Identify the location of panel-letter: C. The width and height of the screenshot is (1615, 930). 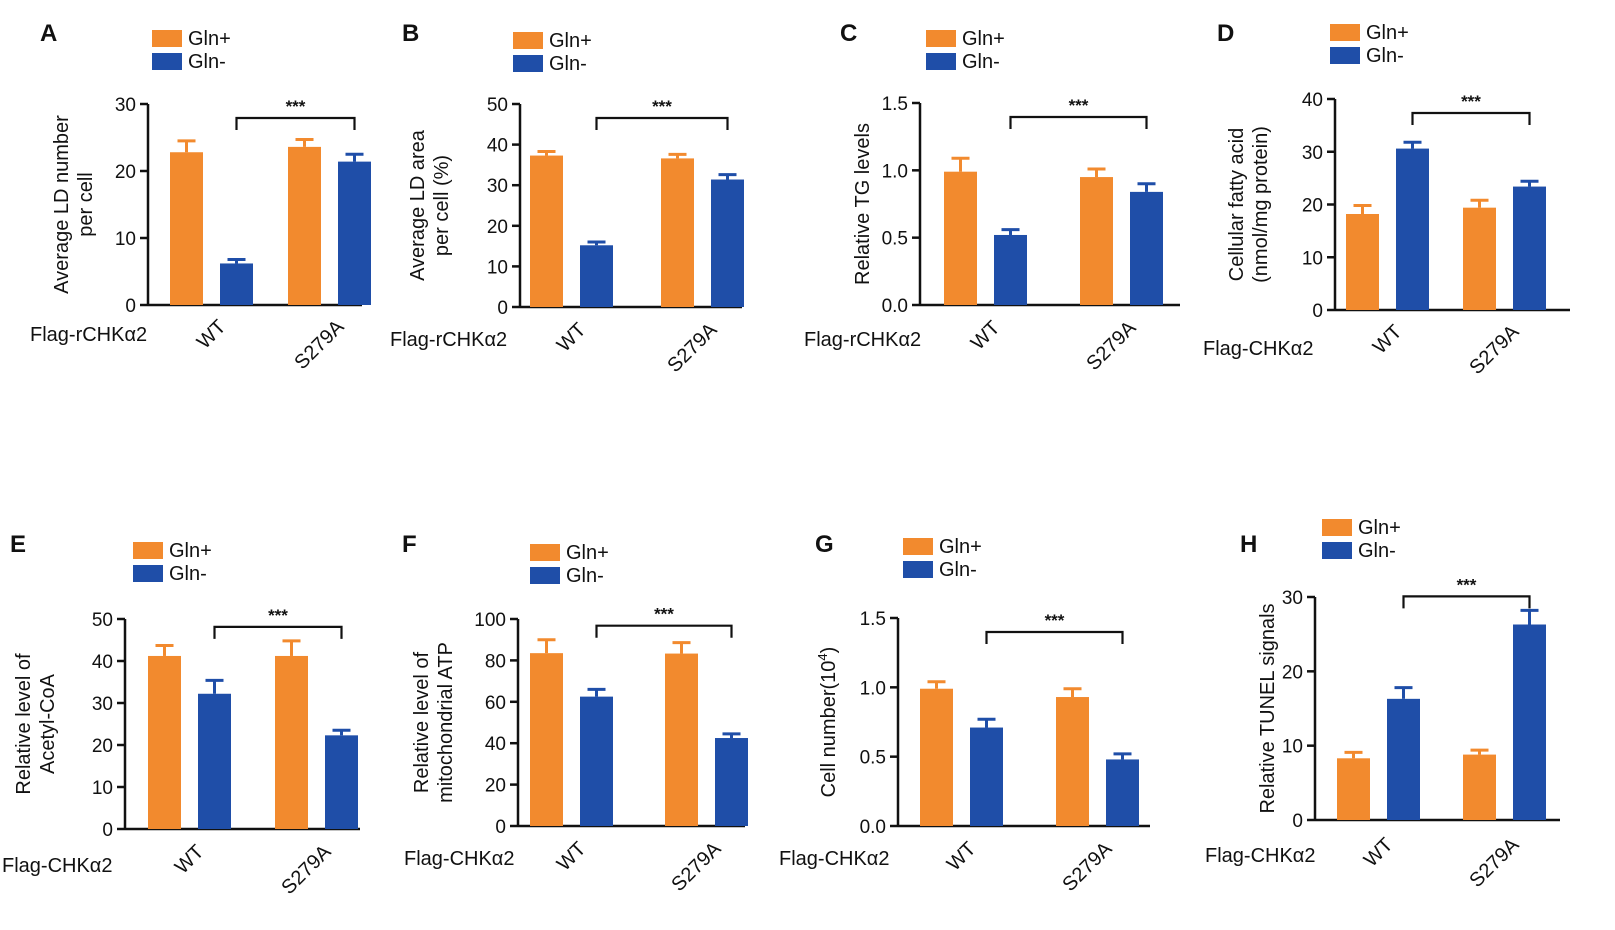
(848, 33).